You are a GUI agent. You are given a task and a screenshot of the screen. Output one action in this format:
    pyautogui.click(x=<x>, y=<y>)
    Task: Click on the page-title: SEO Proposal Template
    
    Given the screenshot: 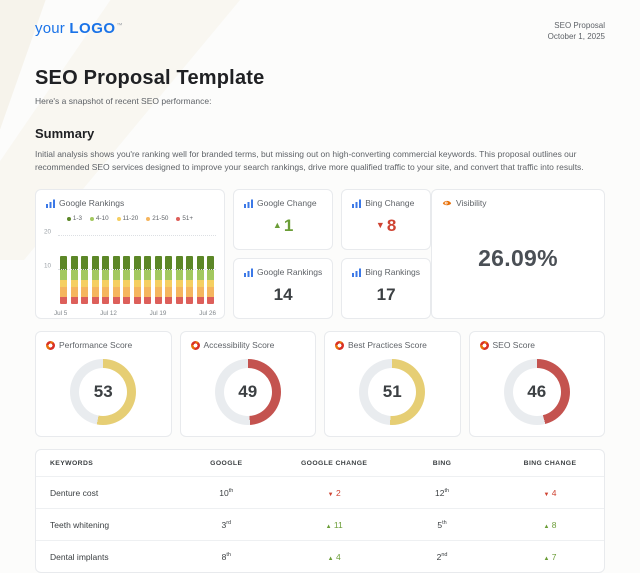 What is the action you would take?
    pyautogui.click(x=150, y=78)
    